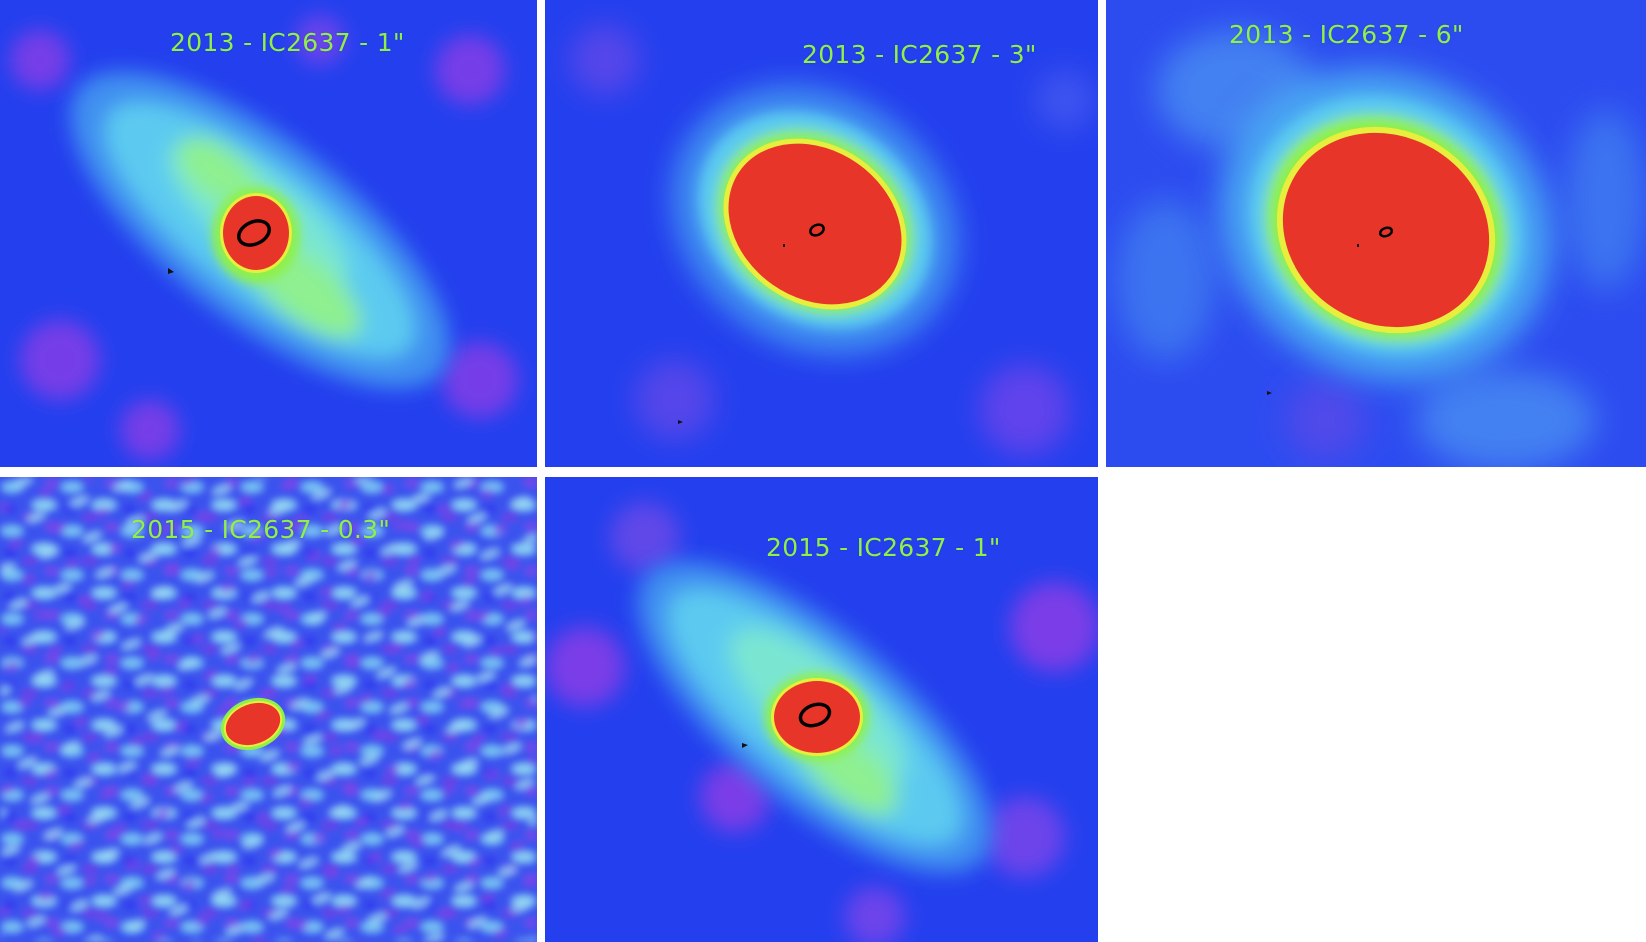 The width and height of the screenshot is (1646, 942). Describe the element at coordinates (919, 54) in the screenshot. I see `panel-label: 2013 - IC2637 - 3"` at that location.